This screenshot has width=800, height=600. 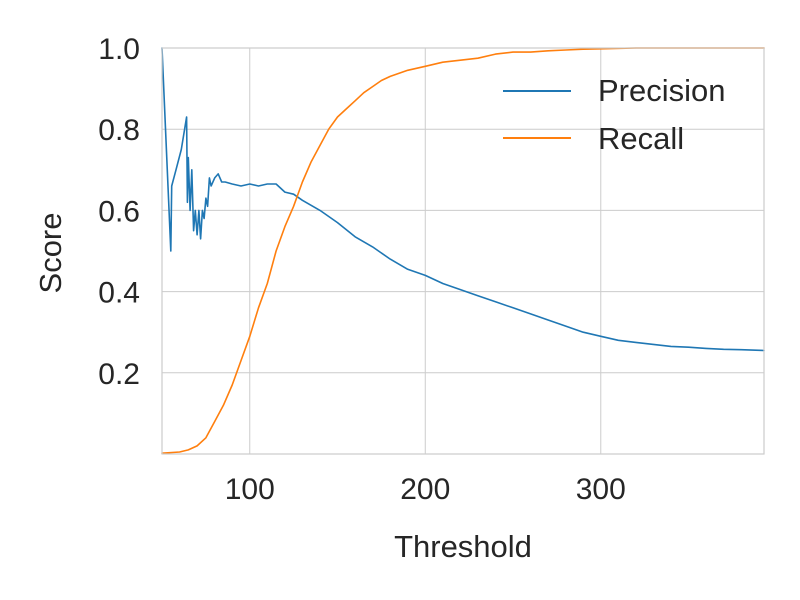 What do you see at coordinates (119, 293) in the screenshot?
I see `y-tick-label: 0.4` at bounding box center [119, 293].